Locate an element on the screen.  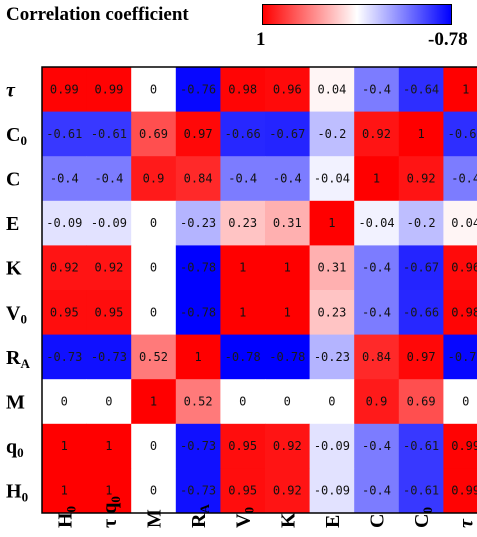
cell-value-label: 0.52 is located at coordinates (198, 402).